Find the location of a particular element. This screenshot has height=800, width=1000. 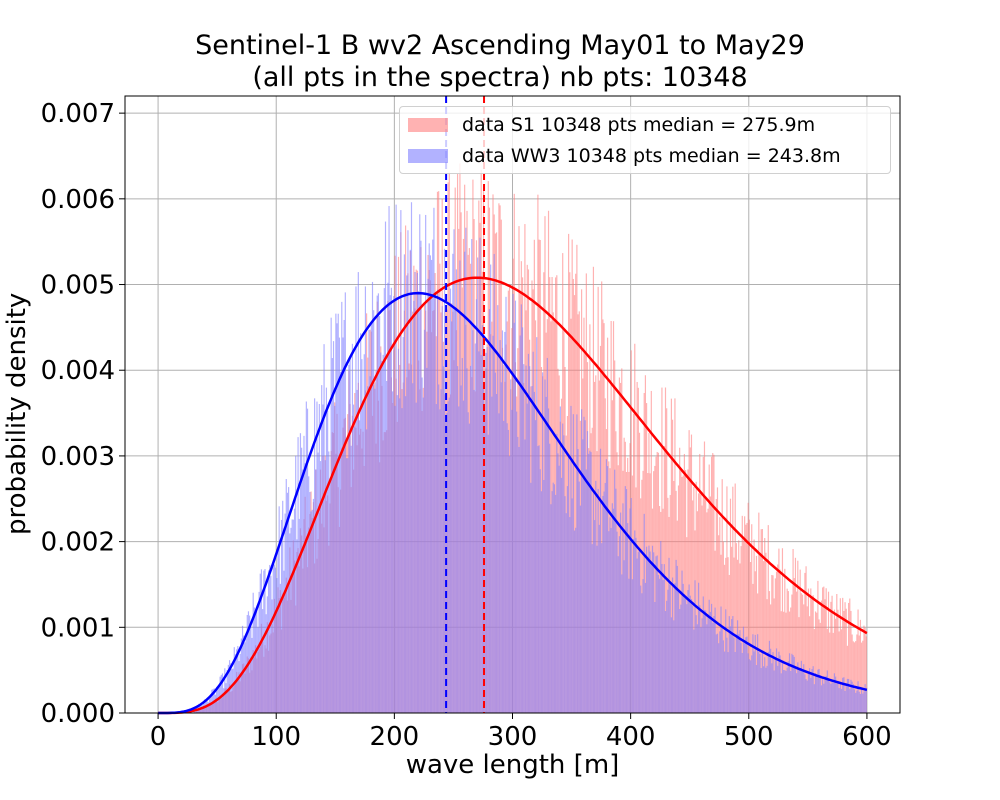

x-tick-label: 100 is located at coordinates (276, 737).